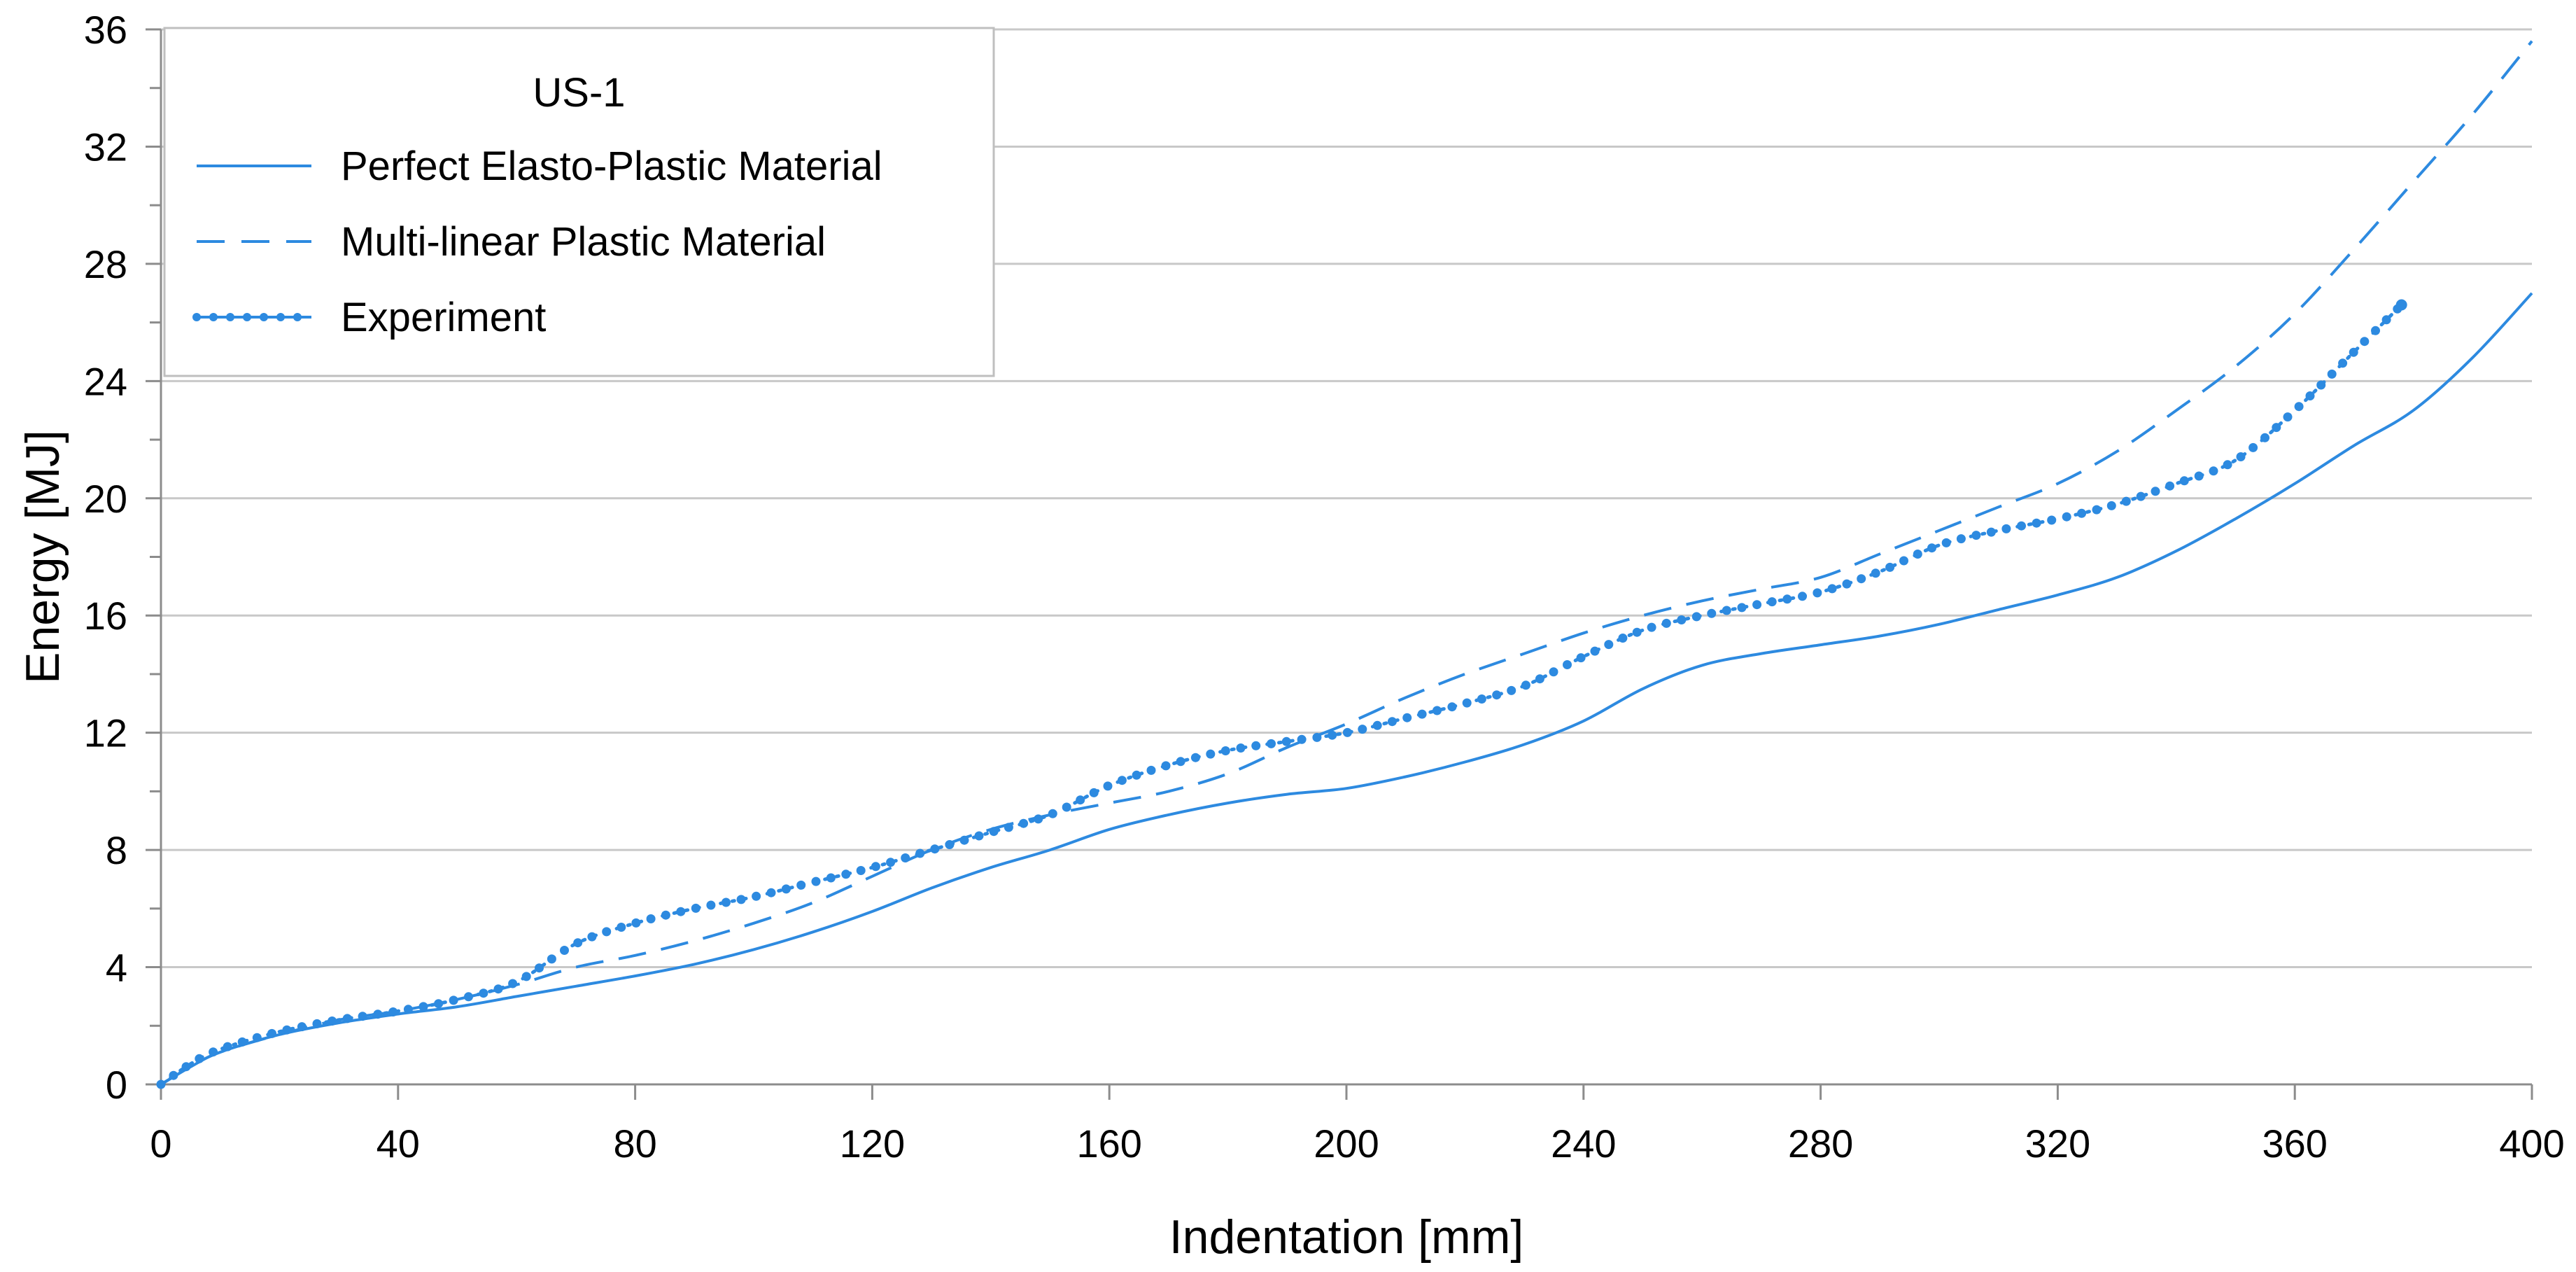 The height and width of the screenshot is (1272, 2576). I want to click on legend-title: US-1, so click(579, 93).